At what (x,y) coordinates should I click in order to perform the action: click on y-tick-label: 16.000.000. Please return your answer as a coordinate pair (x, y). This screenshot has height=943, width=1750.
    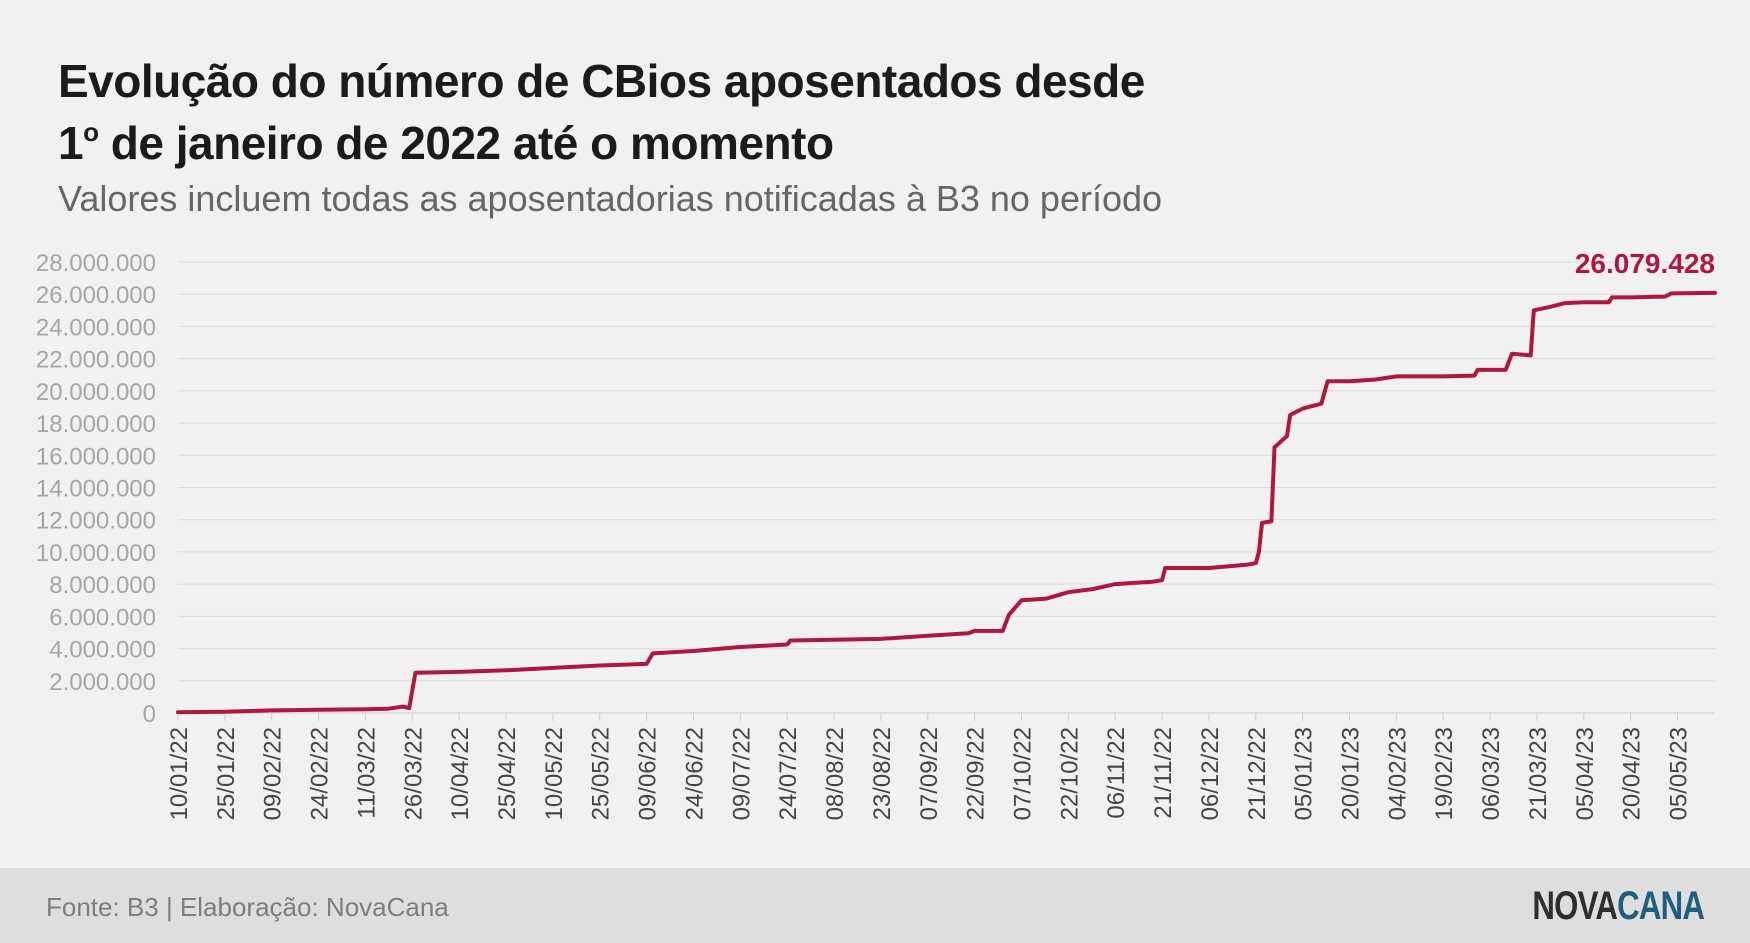
    Looking at the image, I should click on (96, 456).